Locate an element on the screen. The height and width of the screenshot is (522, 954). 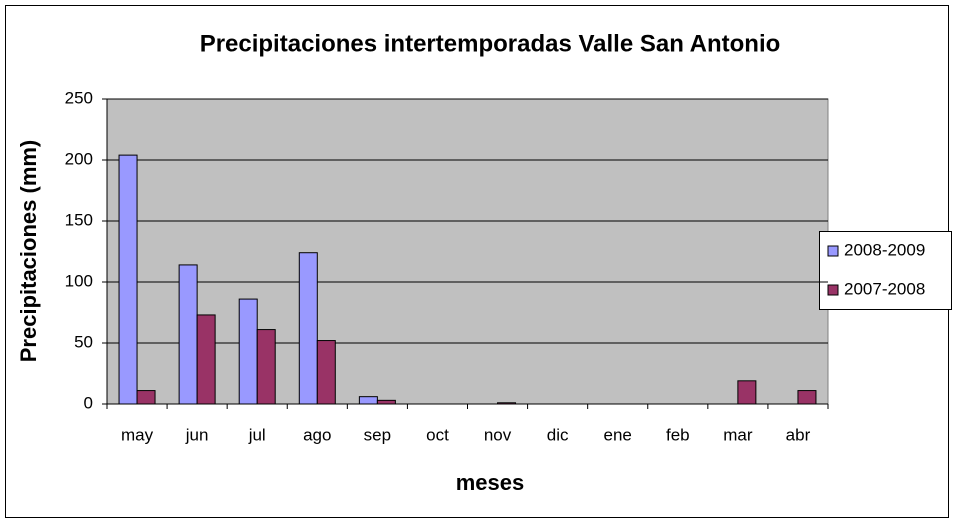
x-tick-label: ago is located at coordinates (317, 434).